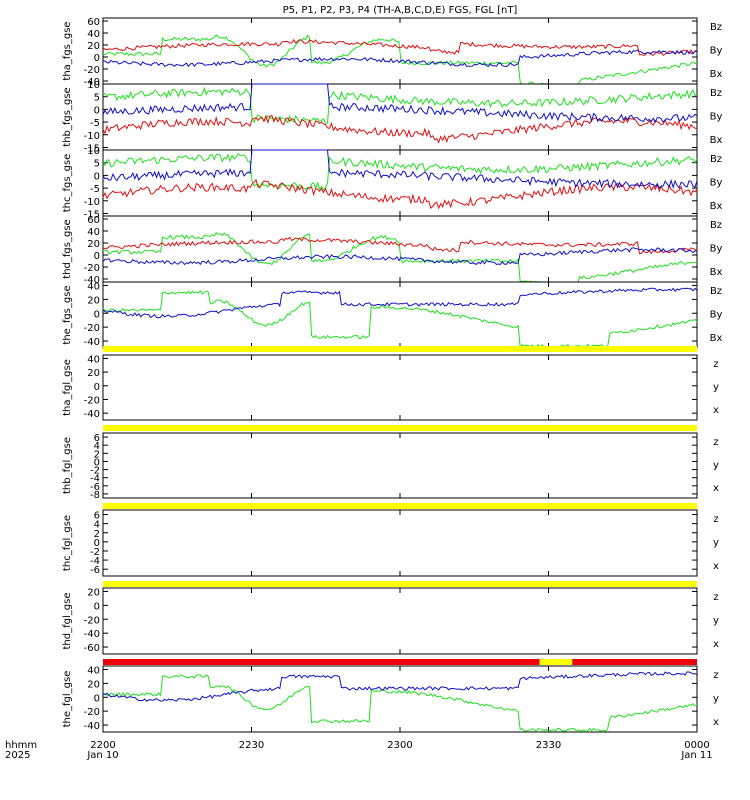 The width and height of the screenshot is (750, 800). I want to click on panel-thb_fgs_gse: 10 50 -5 -10-15 thb_fgs_gse Bz By Bx, so click(392, 117).